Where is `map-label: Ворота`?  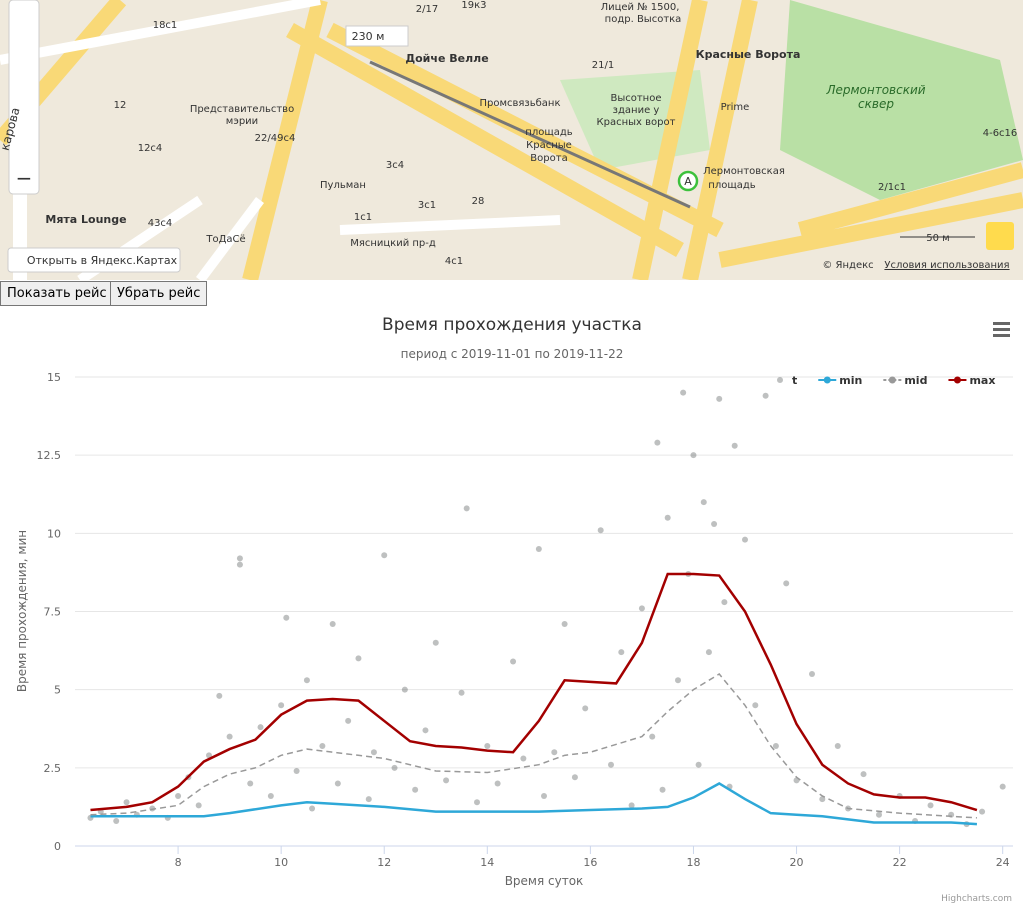
map-label: Ворота is located at coordinates (548, 158).